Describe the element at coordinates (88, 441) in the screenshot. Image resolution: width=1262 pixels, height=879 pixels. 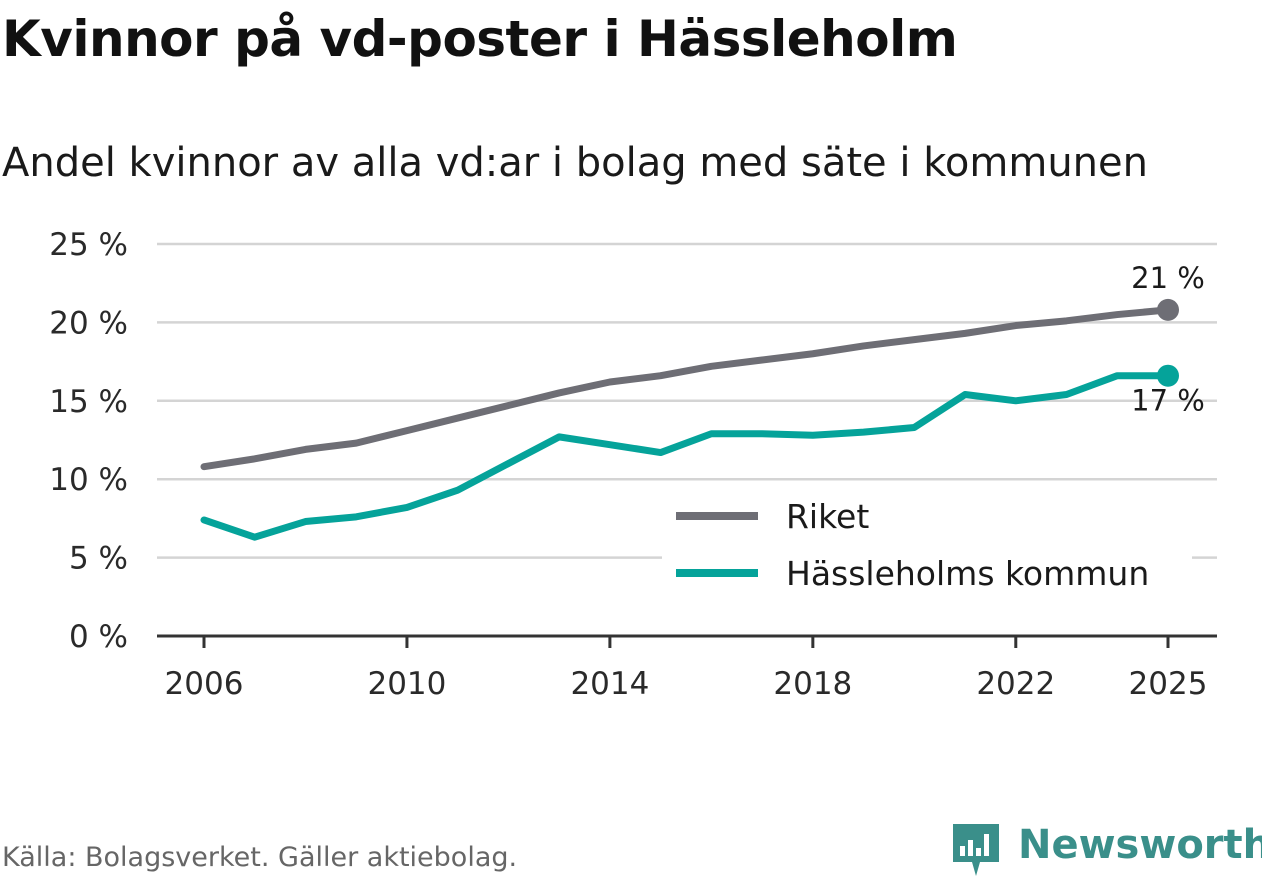
I see `y-axis-ticks: 0 % 5 % 10 % 15 % 20 % 25 %` at that location.